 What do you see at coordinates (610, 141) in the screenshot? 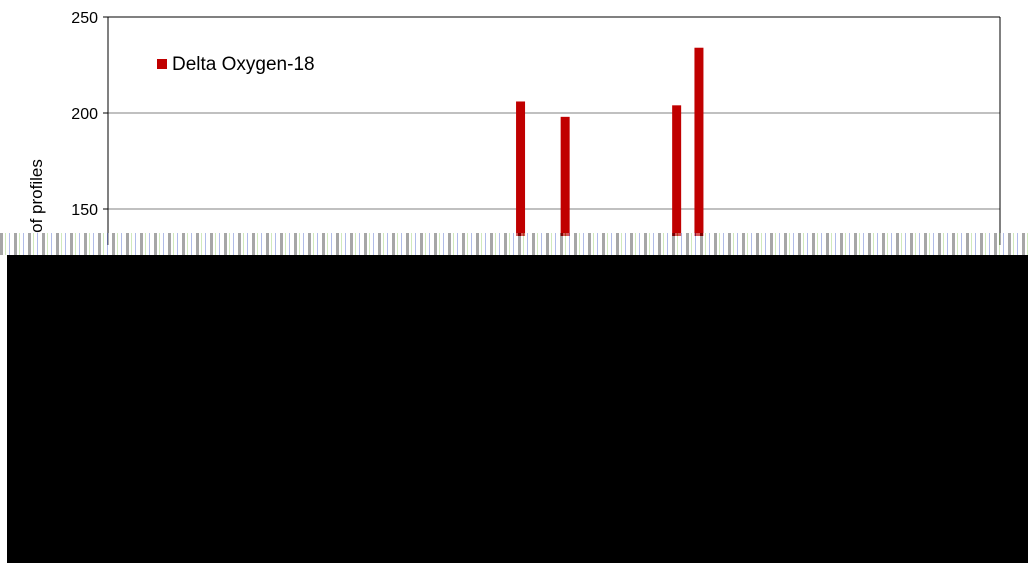
I see `bars` at bounding box center [610, 141].